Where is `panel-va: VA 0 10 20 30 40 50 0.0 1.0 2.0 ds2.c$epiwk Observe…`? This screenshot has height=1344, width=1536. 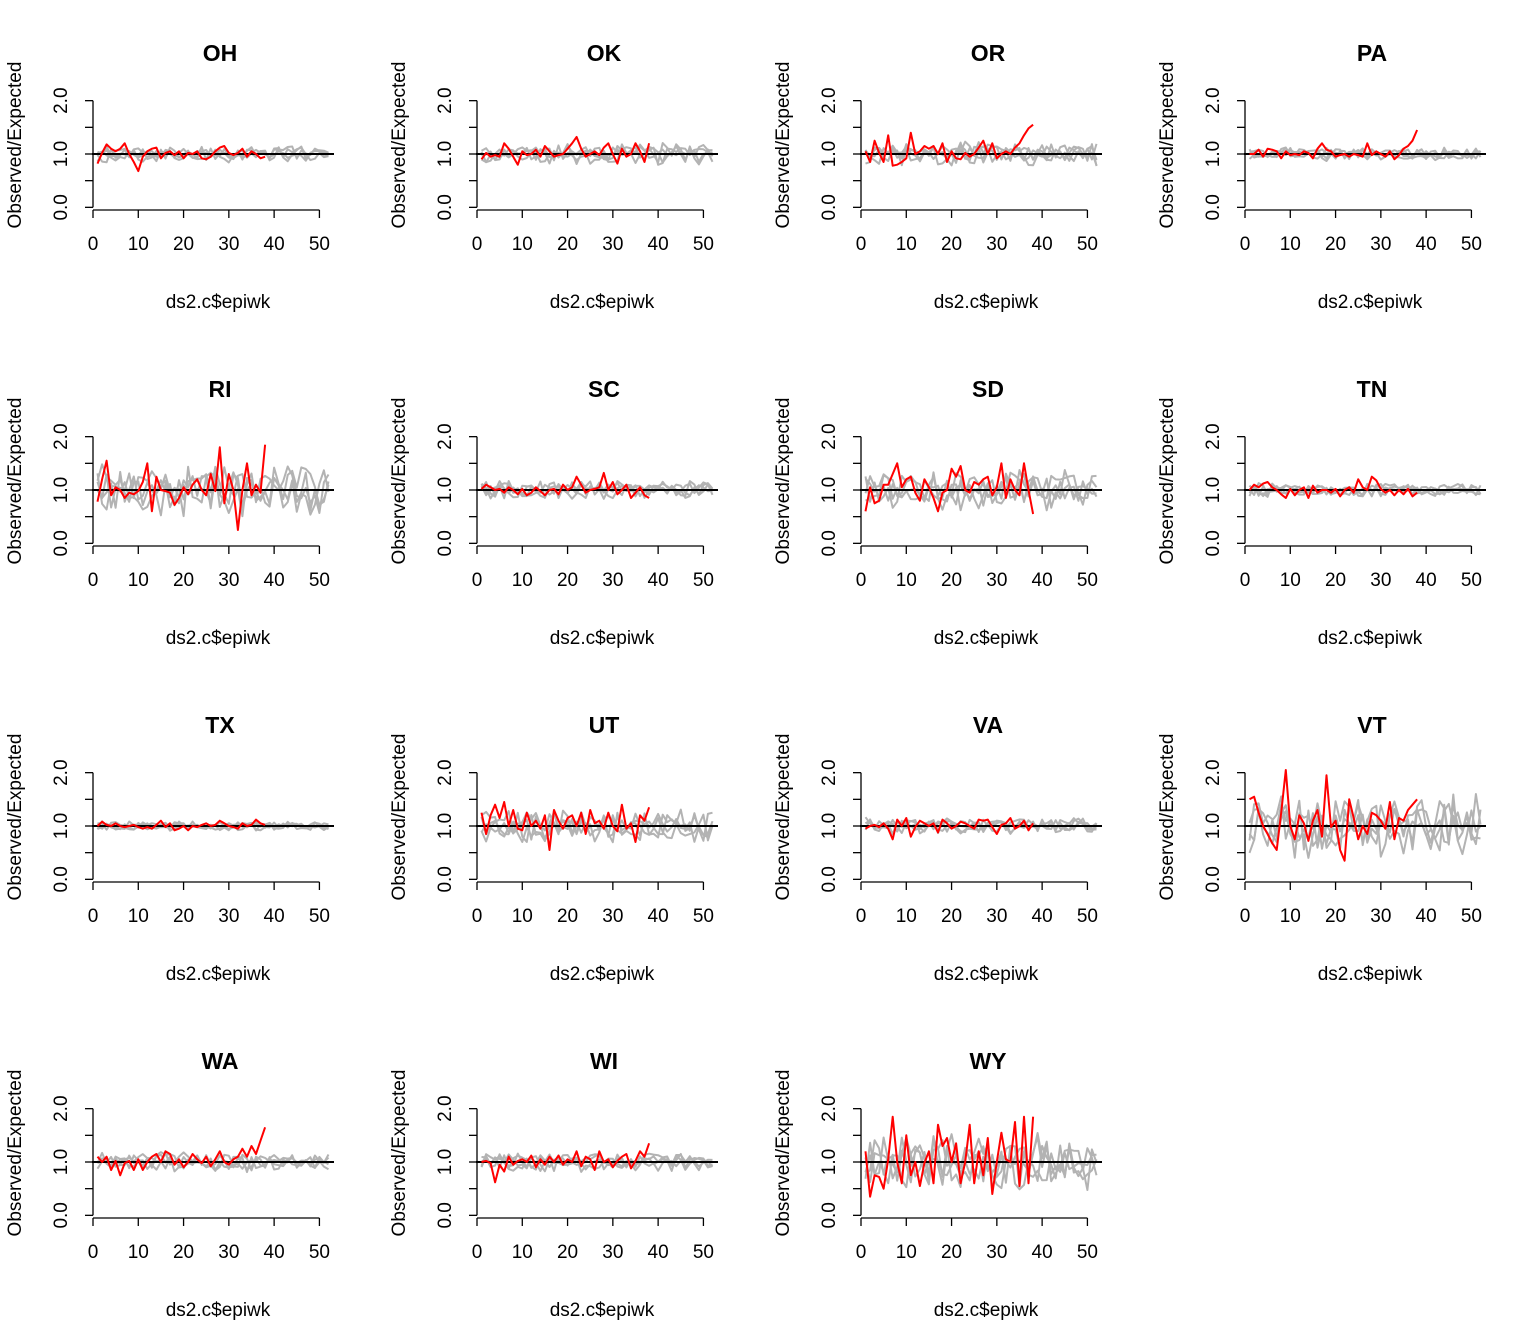
panel-va: VA 0 10 20 30 40 50 0.0 1.0 2.0 ds2.c$epiwk Observe… is located at coordinates (937, 848).